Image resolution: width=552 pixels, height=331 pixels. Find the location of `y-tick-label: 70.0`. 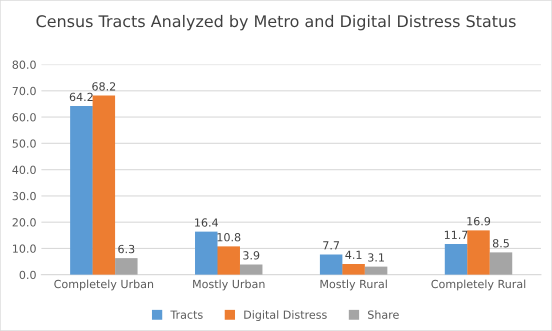

y-tick-label: 70.0 is located at coordinates (24, 91).